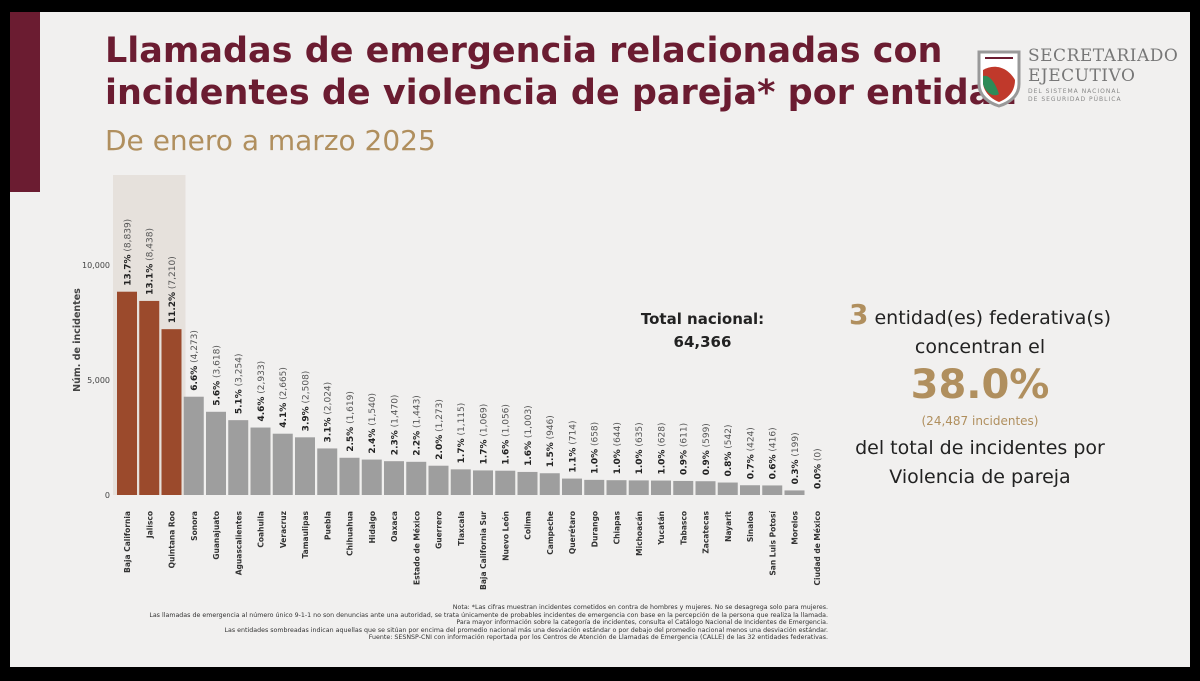 The width and height of the screenshot is (1200, 681). Describe the element at coordinates (396, 442) in the screenshot. I see `percent-label: 2.3%` at that location.